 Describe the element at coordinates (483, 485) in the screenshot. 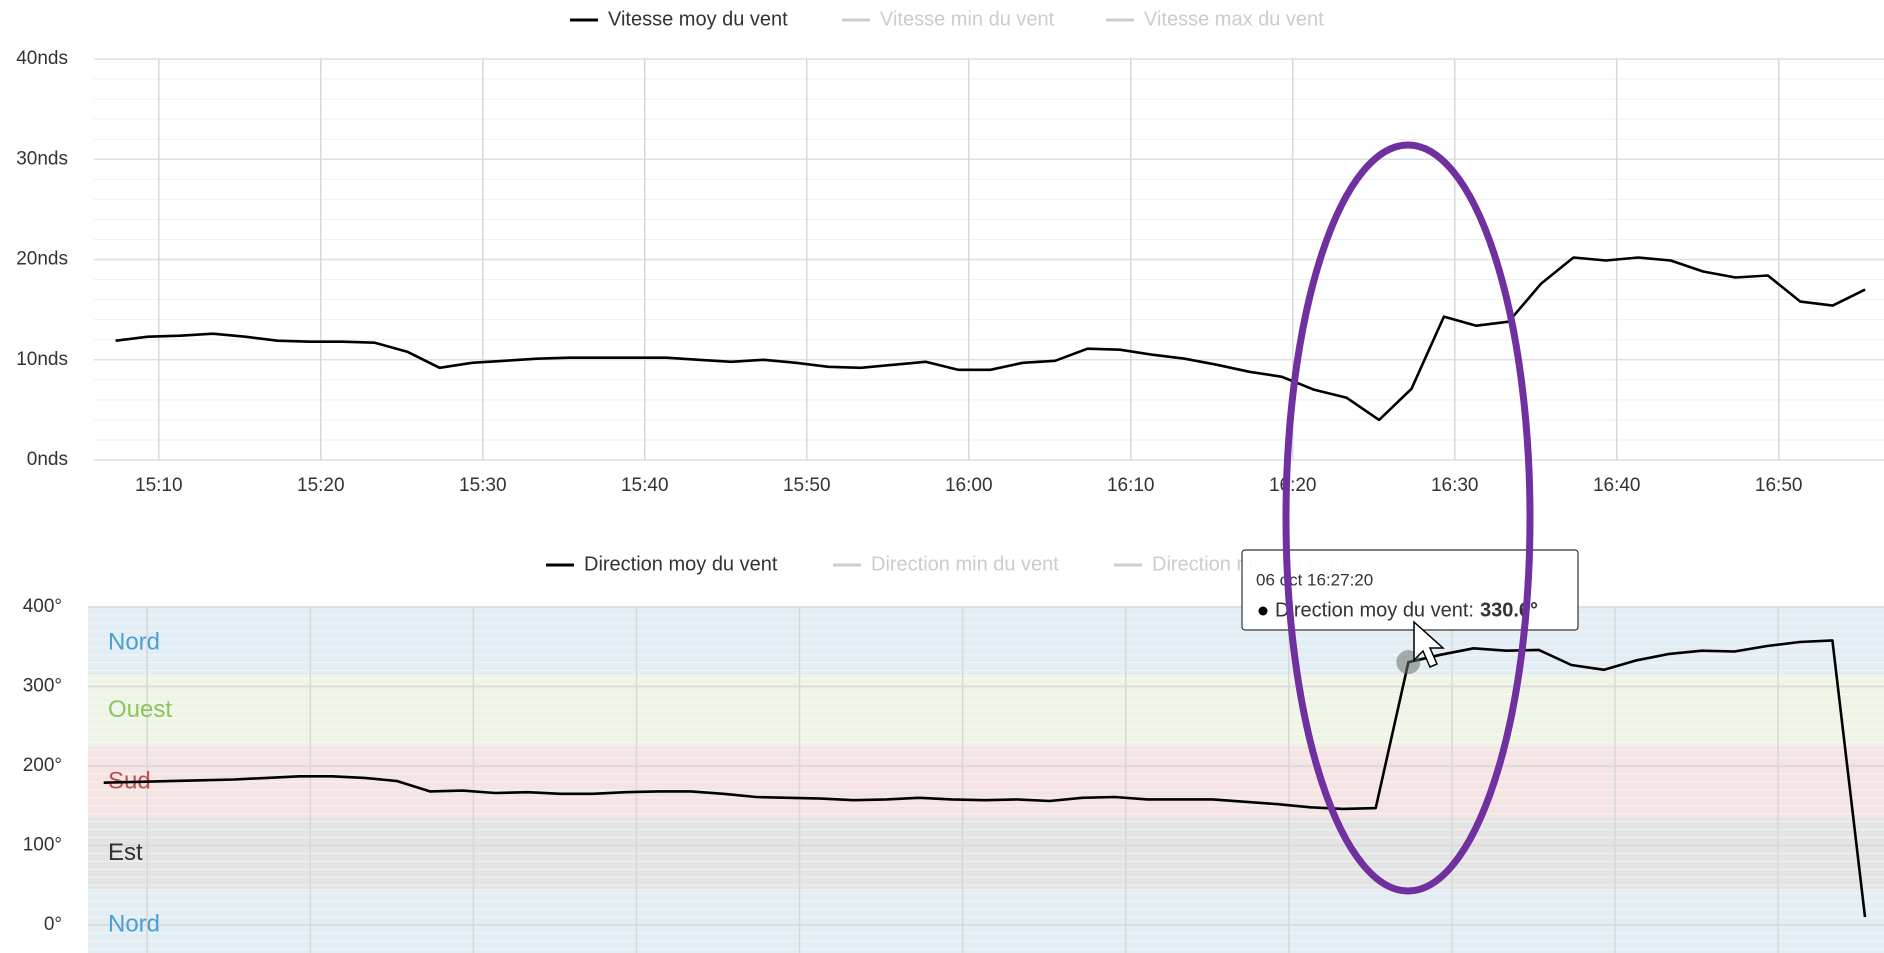

I see `x-tick-label: 15:30` at that location.